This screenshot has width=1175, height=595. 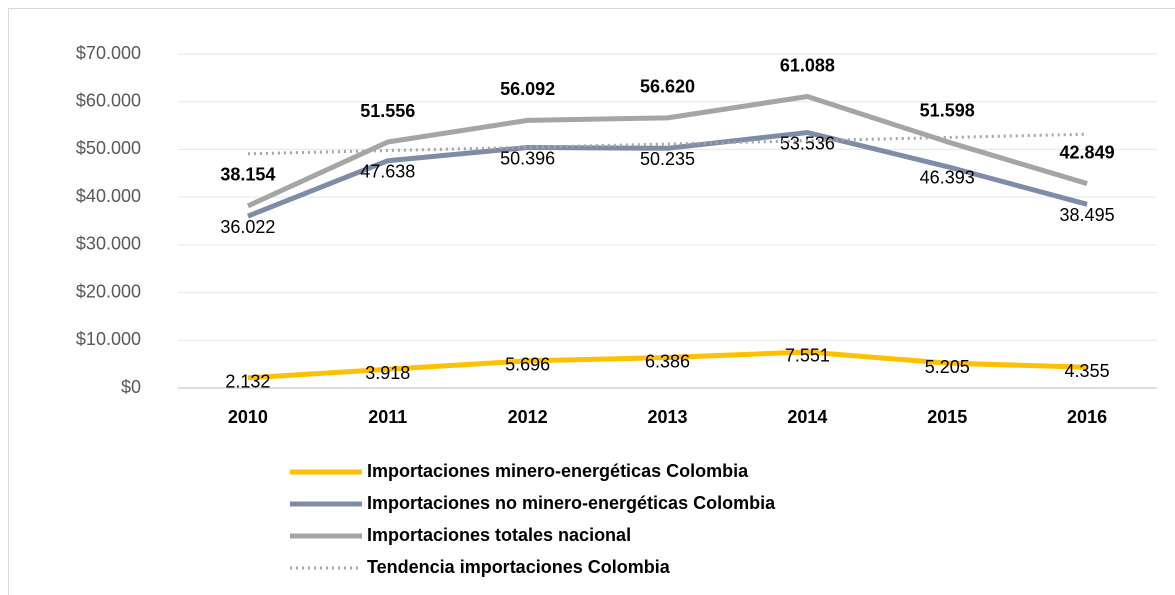 What do you see at coordinates (947, 177) in the screenshot?
I see `data-label: 46.393` at bounding box center [947, 177].